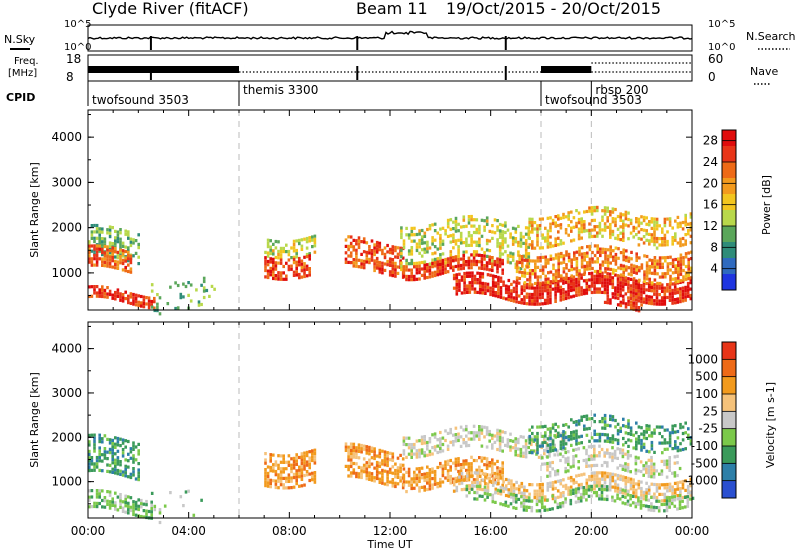 The image size is (800, 554). What do you see at coordinates (771, 36) in the screenshot?
I see `nsearch-label: N.Search` at bounding box center [771, 36].